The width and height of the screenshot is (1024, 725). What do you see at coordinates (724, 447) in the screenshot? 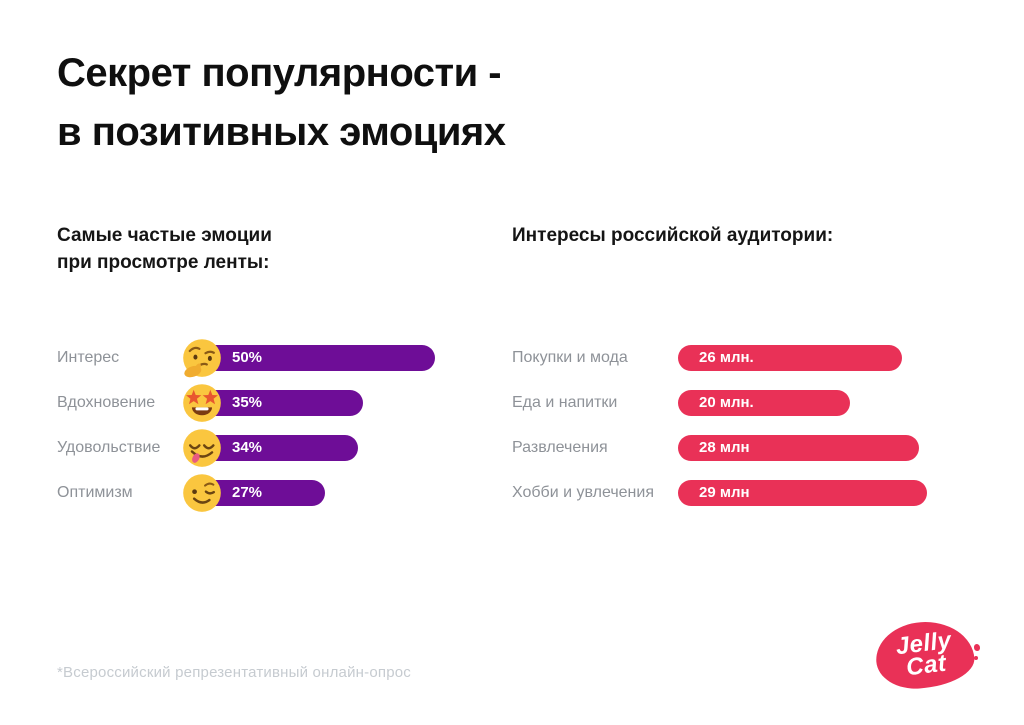
I see `bar-value-label: 28 млн` at bounding box center [724, 447].